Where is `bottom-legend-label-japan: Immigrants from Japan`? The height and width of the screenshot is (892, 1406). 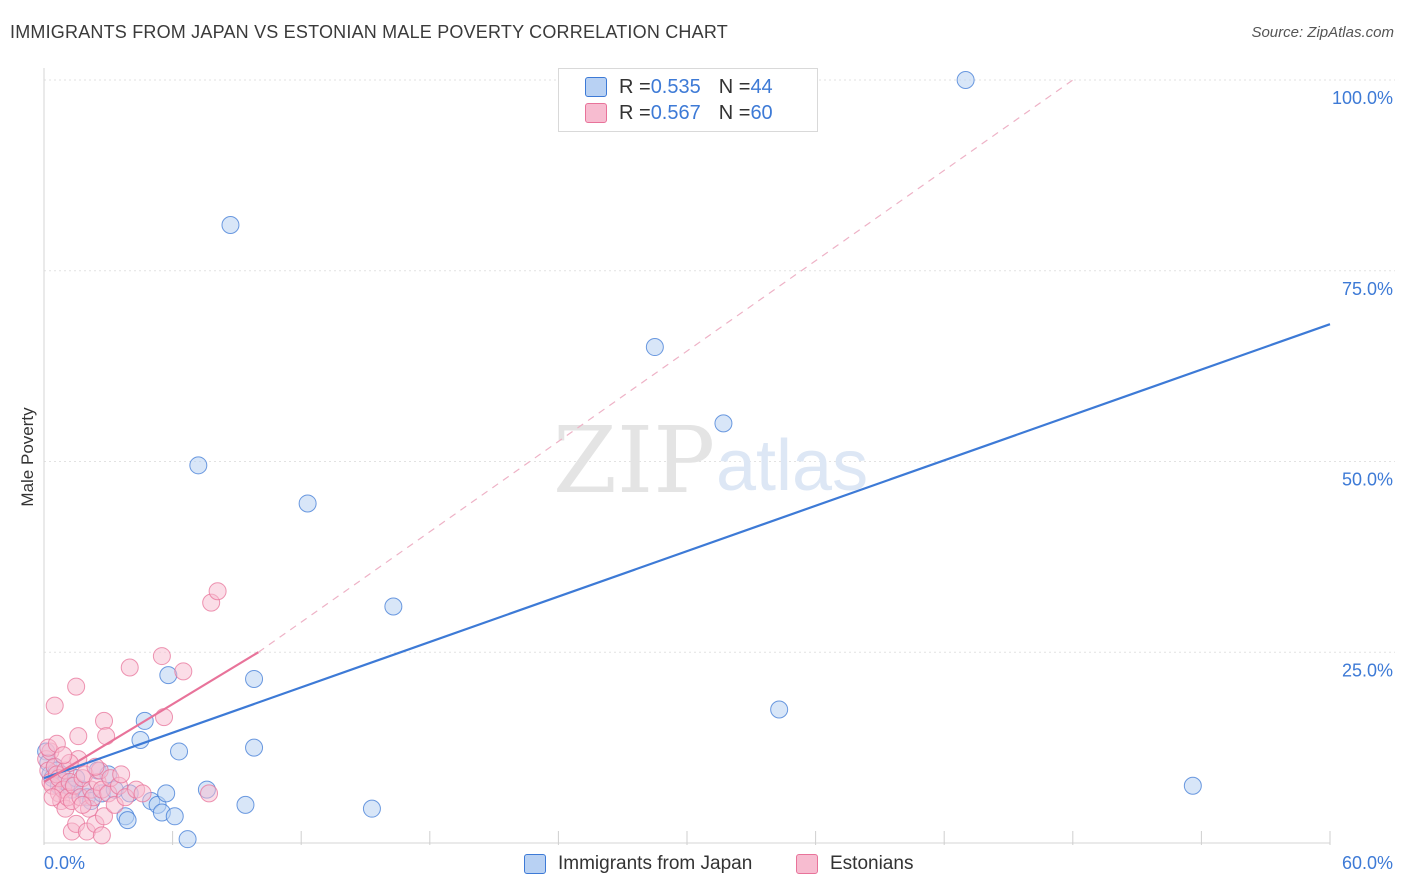
bottom-legend-label-japan: Immigrants from Japan is located at coordinates (655, 863).